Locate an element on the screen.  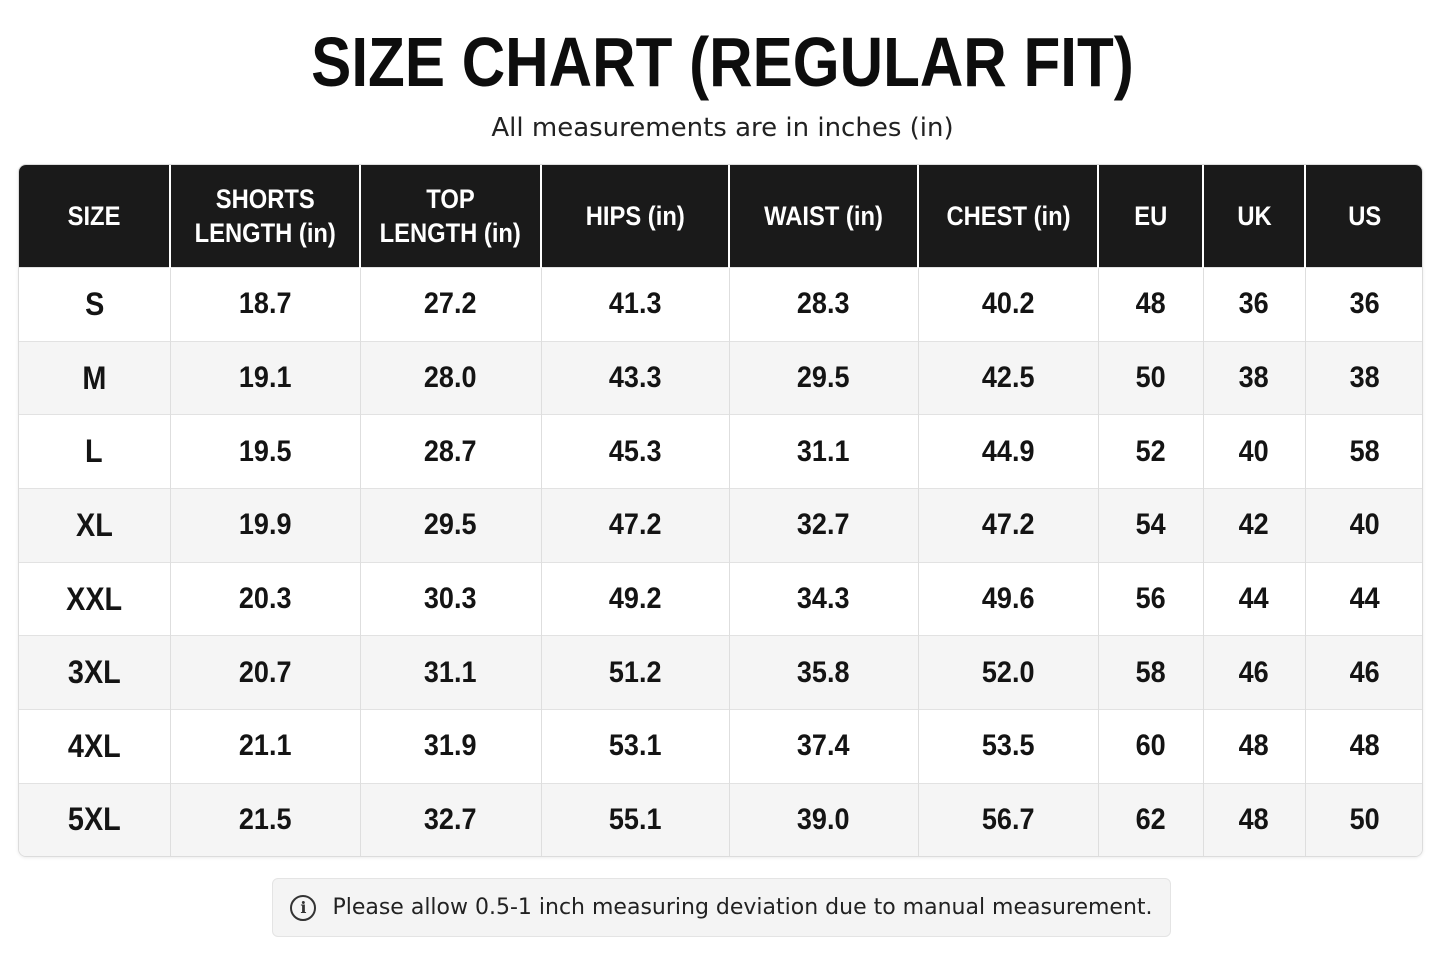
cell-value: 34.3 is located at coordinates (823, 599).